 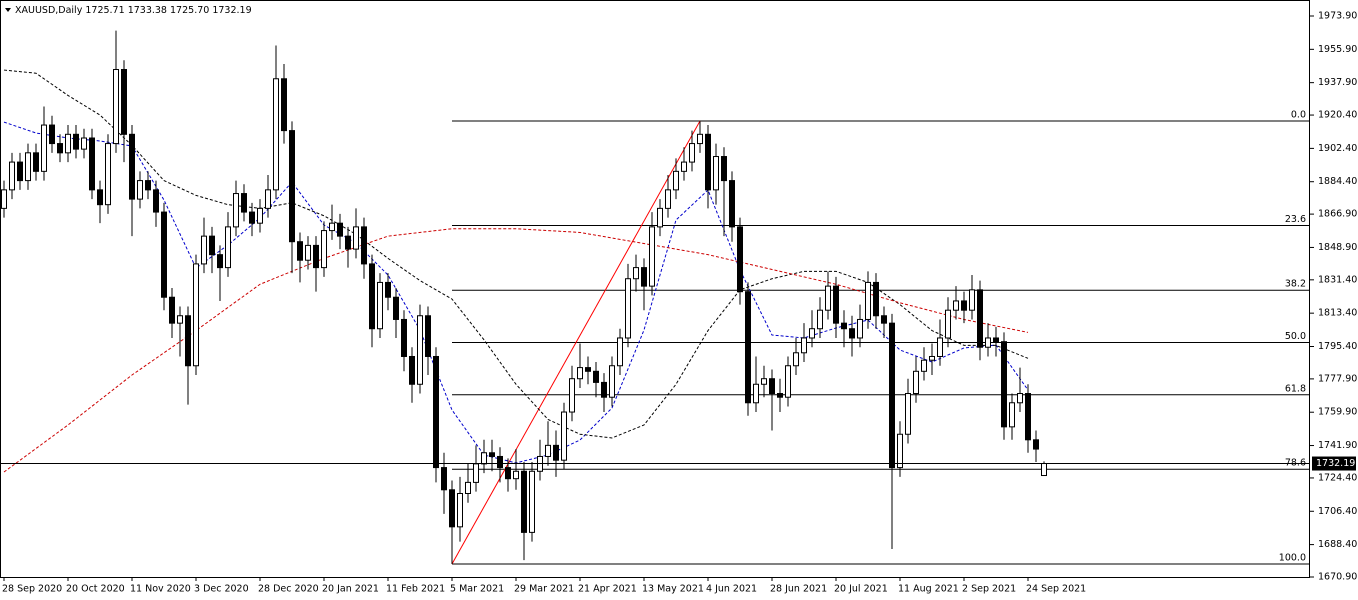 I want to click on y-tick-label: 1866.90, so click(x=1337, y=214).